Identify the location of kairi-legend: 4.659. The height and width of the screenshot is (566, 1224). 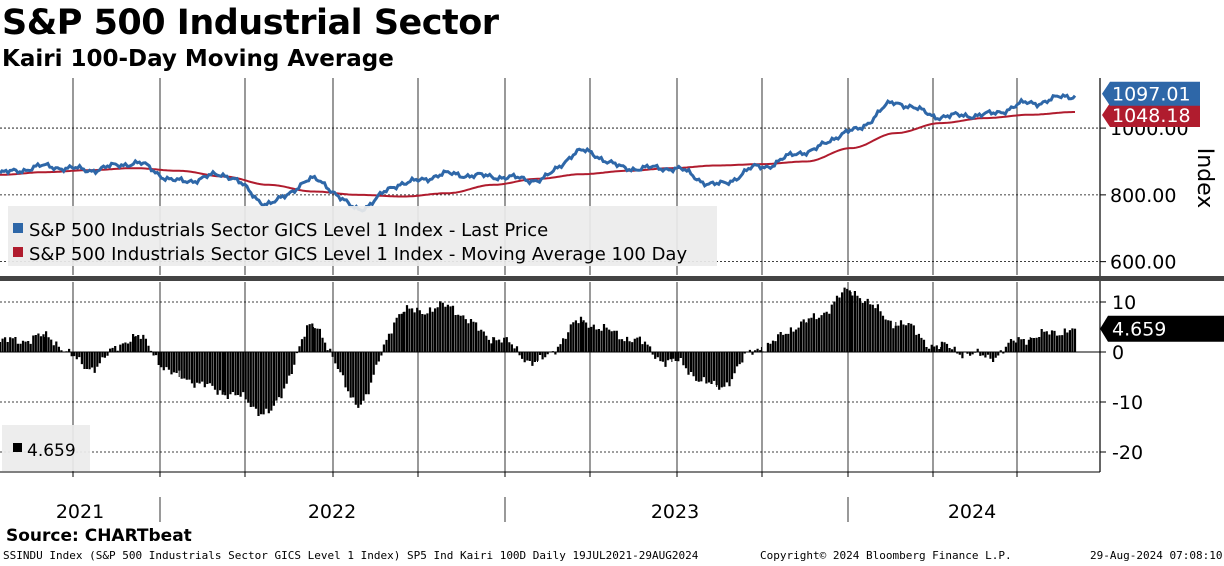
(46, 448).